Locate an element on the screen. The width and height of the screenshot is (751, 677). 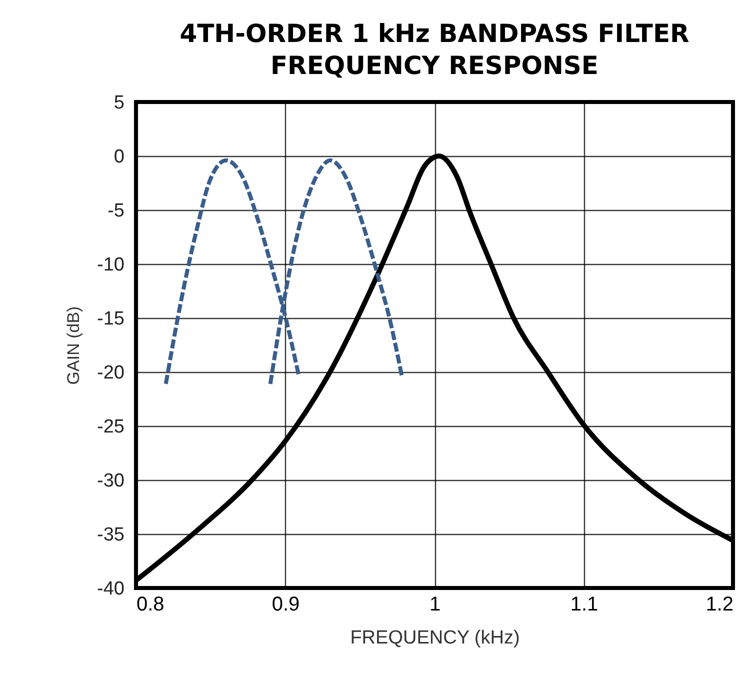
y-tick-label: -15 is located at coordinates (110, 319).